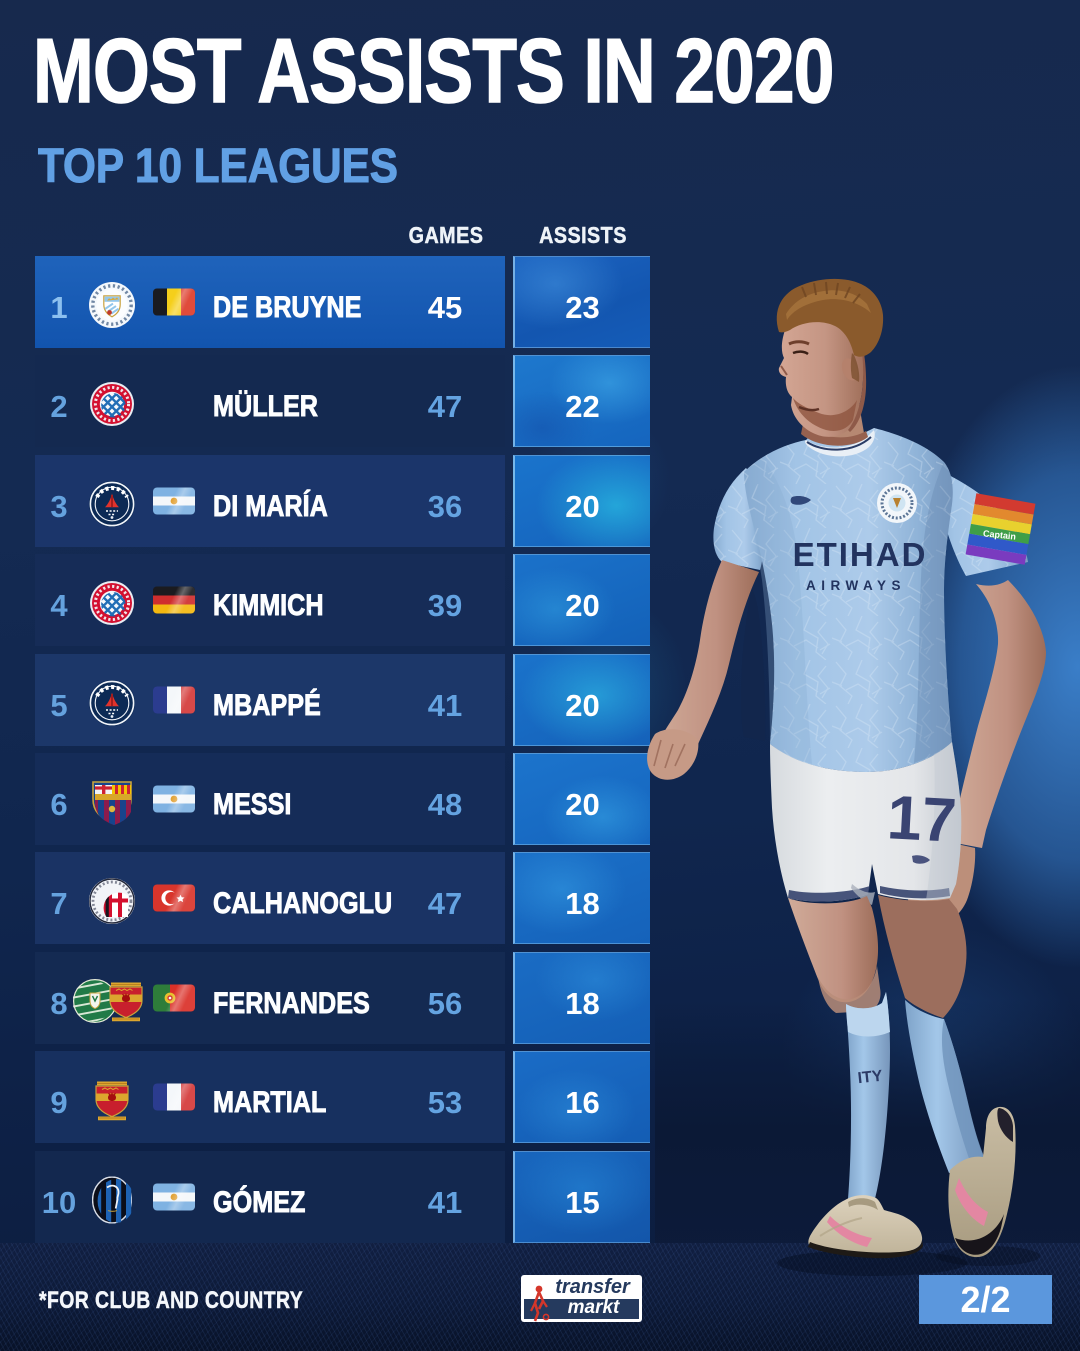 This screenshot has height=1351, width=1080. I want to click on svg-text: Captain, so click(1000, 534).